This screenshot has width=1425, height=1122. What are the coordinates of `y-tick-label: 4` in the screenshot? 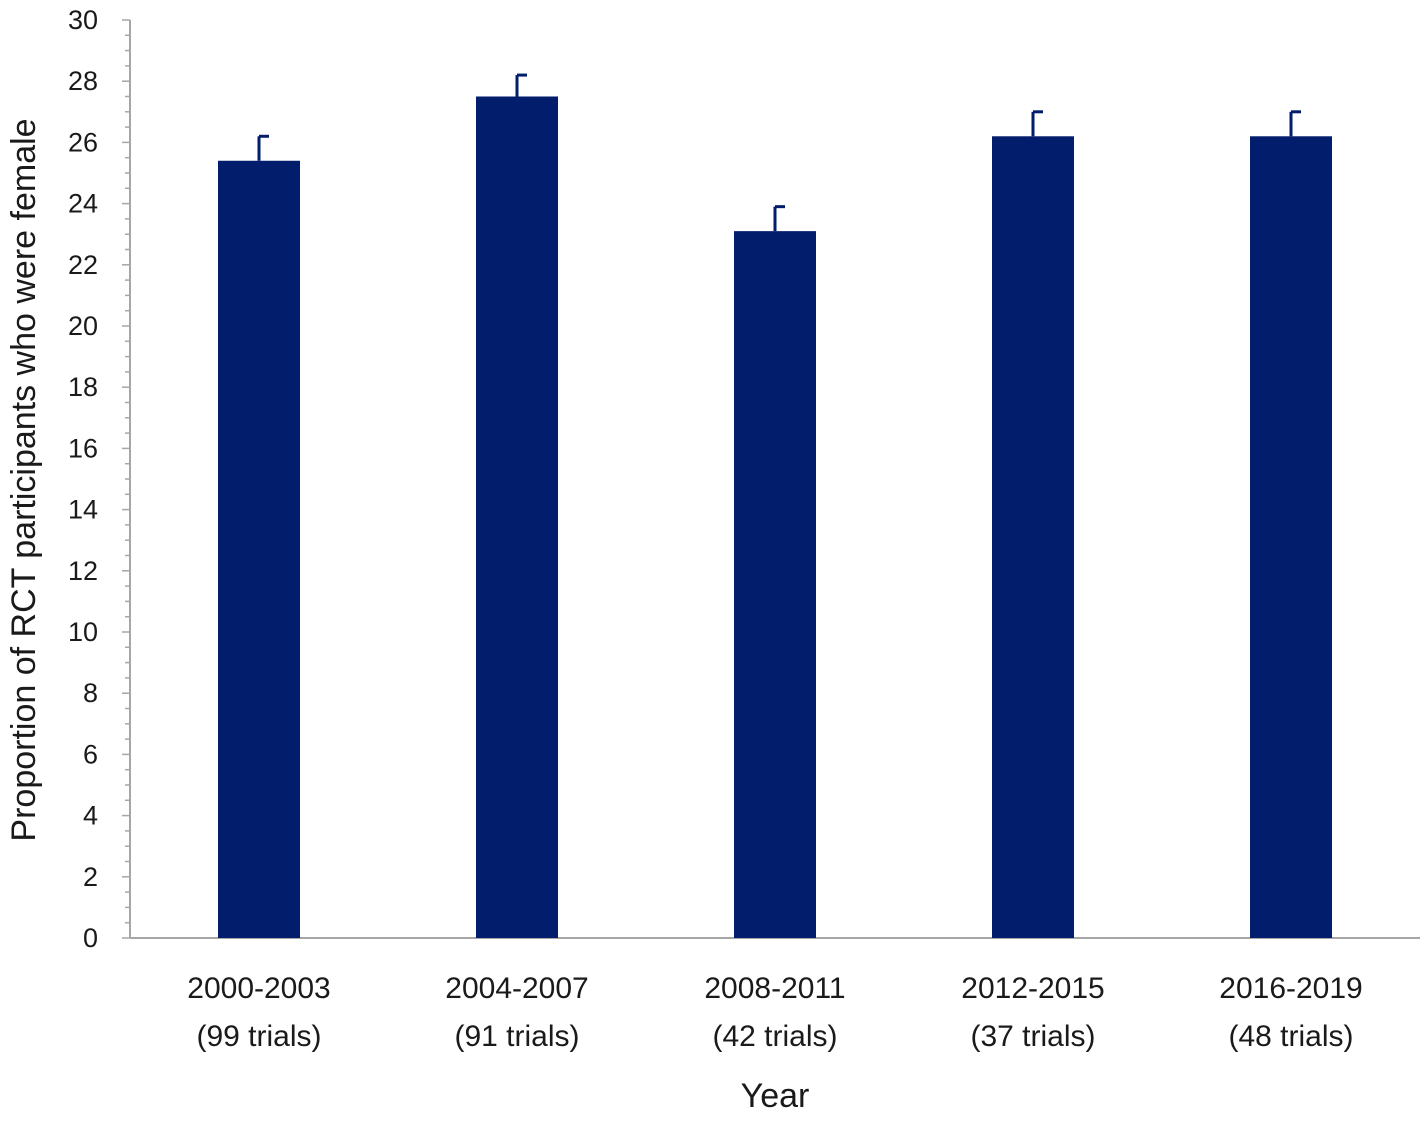 It's located at (90, 816).